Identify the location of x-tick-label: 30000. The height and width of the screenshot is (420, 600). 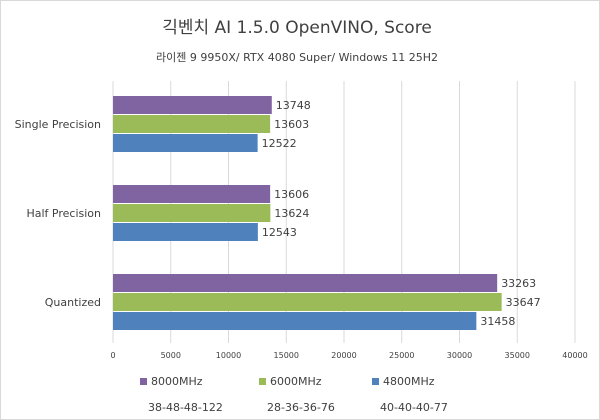
(459, 355).